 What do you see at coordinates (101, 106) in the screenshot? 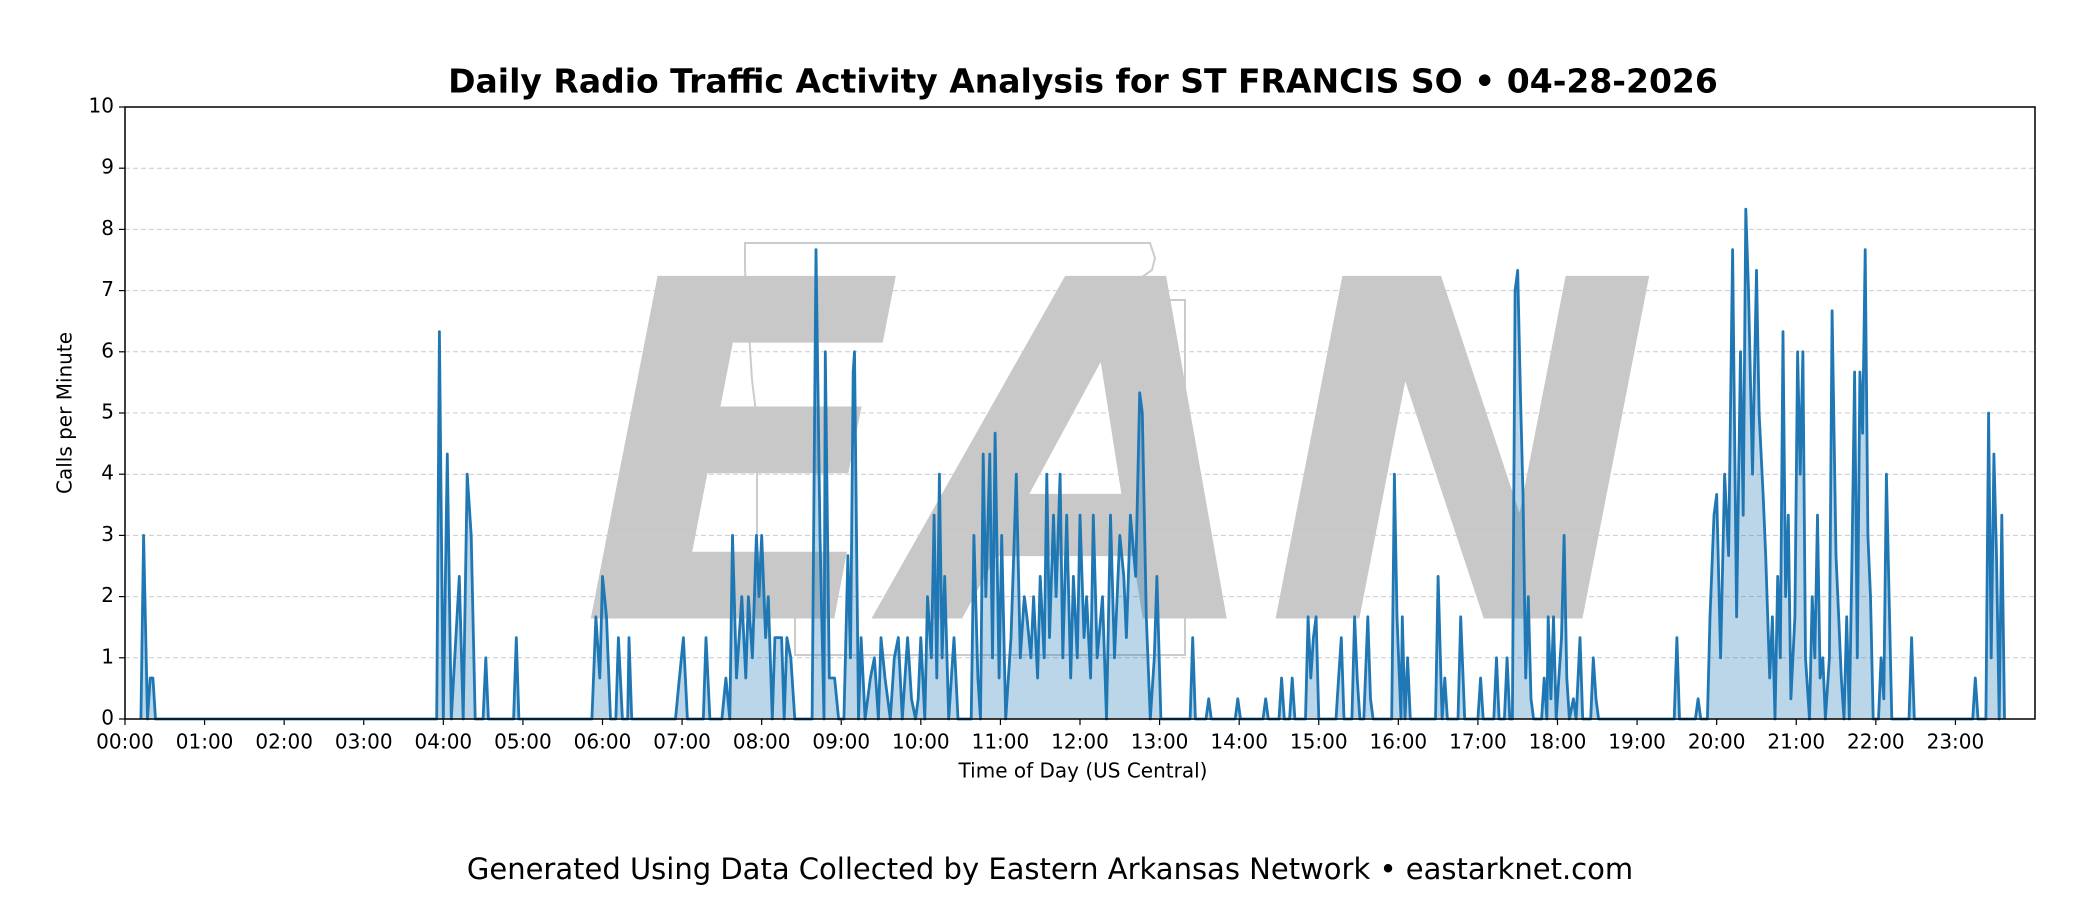
I see `y-tick-label: 10` at bounding box center [101, 106].